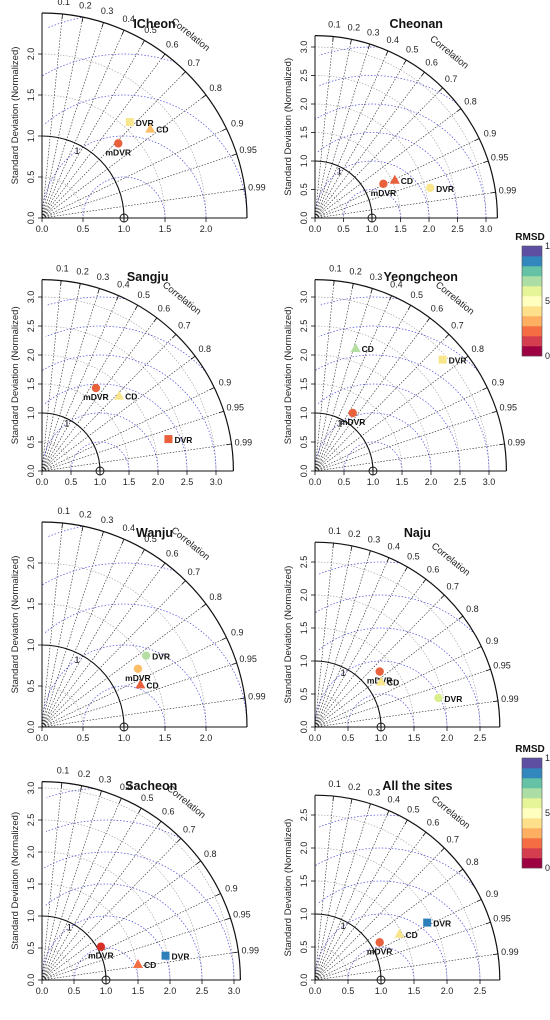 This screenshot has width=550, height=1020. I want to click on correlation-tick-label: 0.8, so click(204, 349).